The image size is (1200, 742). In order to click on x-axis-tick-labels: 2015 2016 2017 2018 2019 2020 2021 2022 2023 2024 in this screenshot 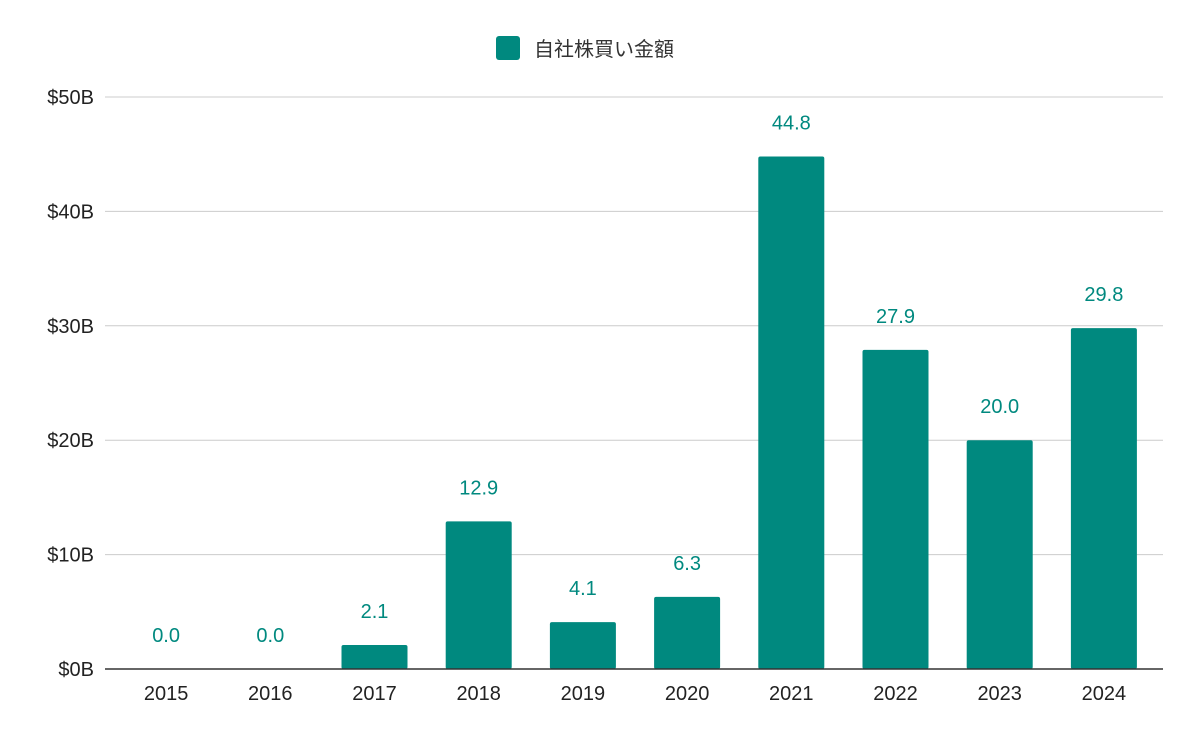, I will do `click(635, 694)`.